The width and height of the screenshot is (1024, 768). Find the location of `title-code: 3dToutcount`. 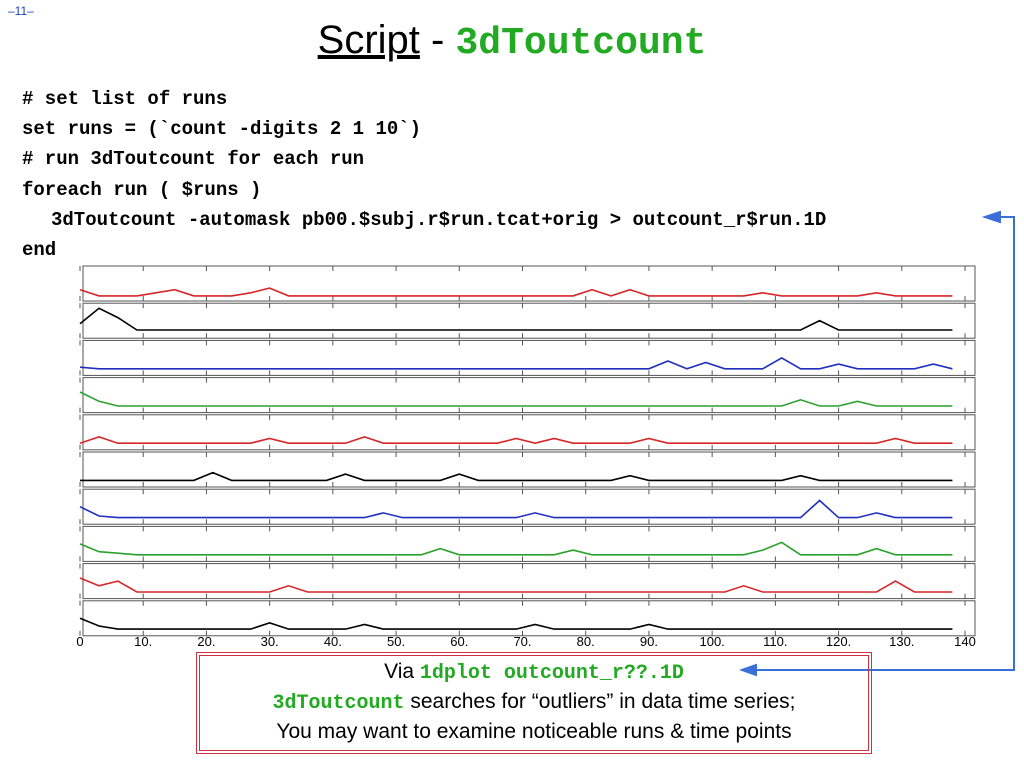

title-code: 3dToutcount is located at coordinates (581, 43).